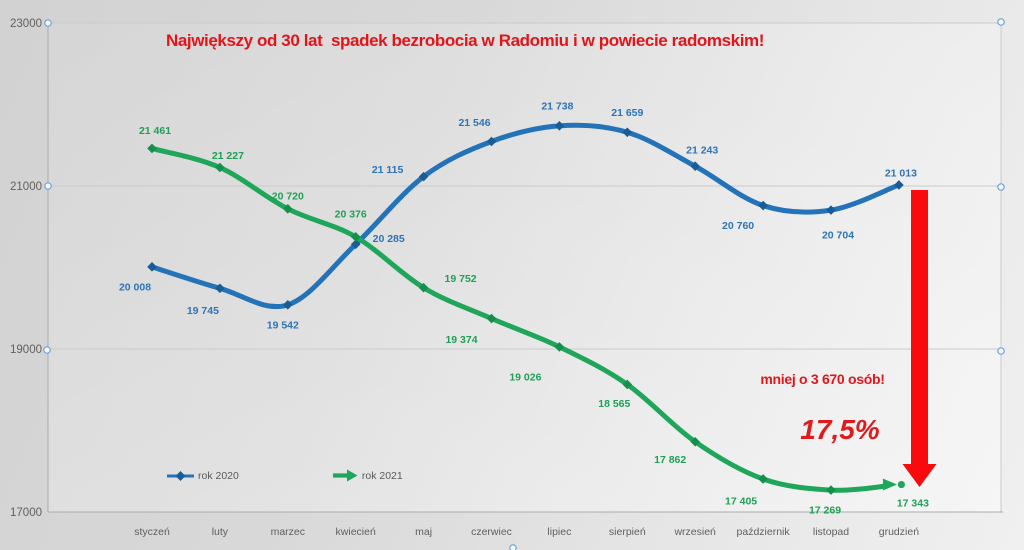 The height and width of the screenshot is (550, 1024). What do you see at coordinates (155, 131) in the screenshot?
I see `data-label: 21 461` at bounding box center [155, 131].